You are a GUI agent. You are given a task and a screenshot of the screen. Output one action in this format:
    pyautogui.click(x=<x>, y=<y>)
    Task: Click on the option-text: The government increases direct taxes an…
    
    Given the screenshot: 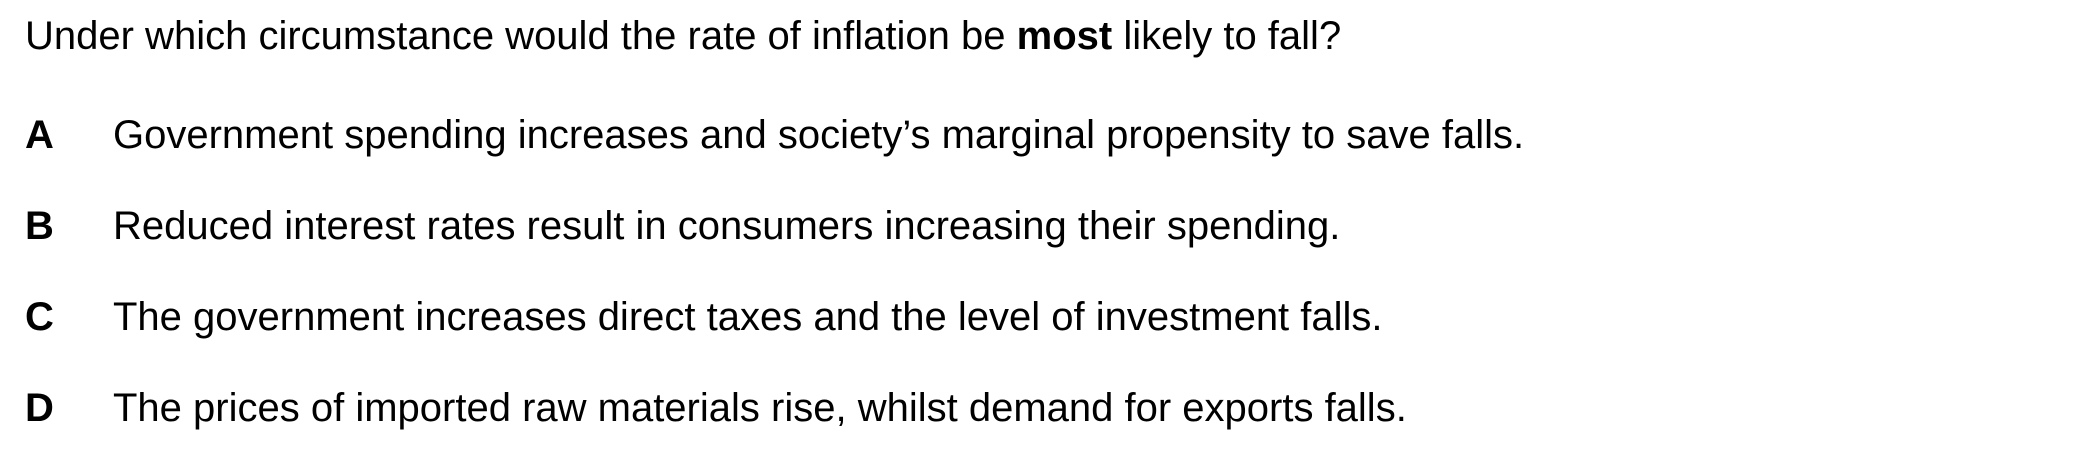 What is the action you would take?
    pyautogui.click(x=748, y=317)
    